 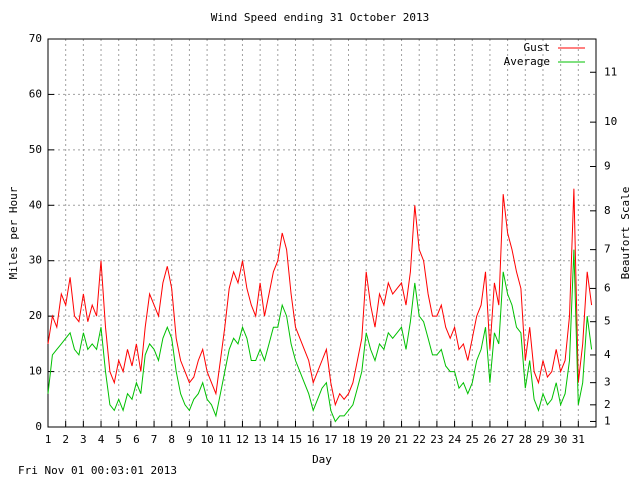 I want to click on y2-tick-label: 10, so click(x=610, y=121).